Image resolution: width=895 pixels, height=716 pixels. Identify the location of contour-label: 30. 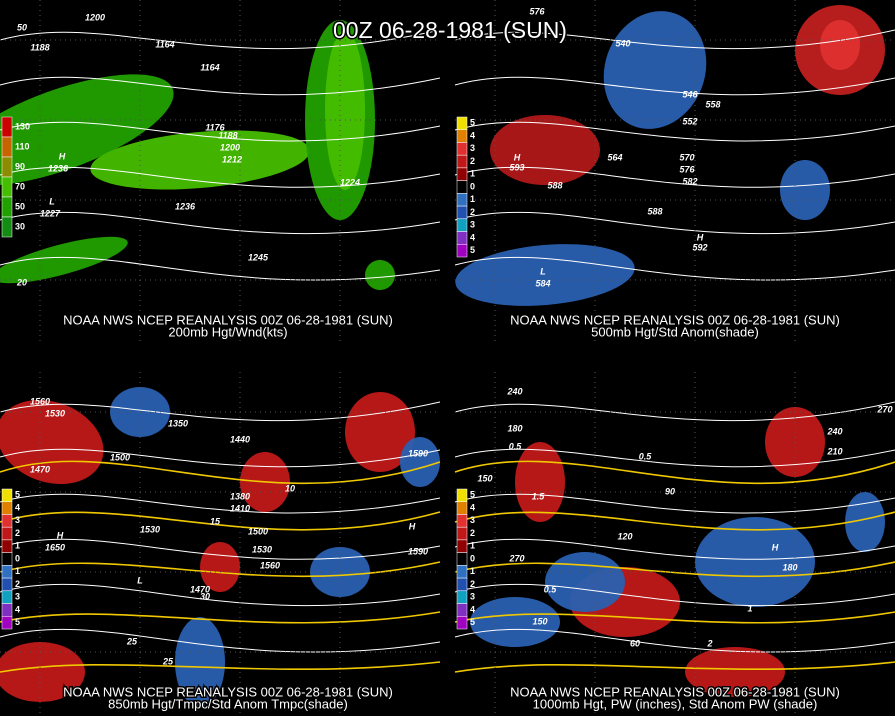
(205, 596).